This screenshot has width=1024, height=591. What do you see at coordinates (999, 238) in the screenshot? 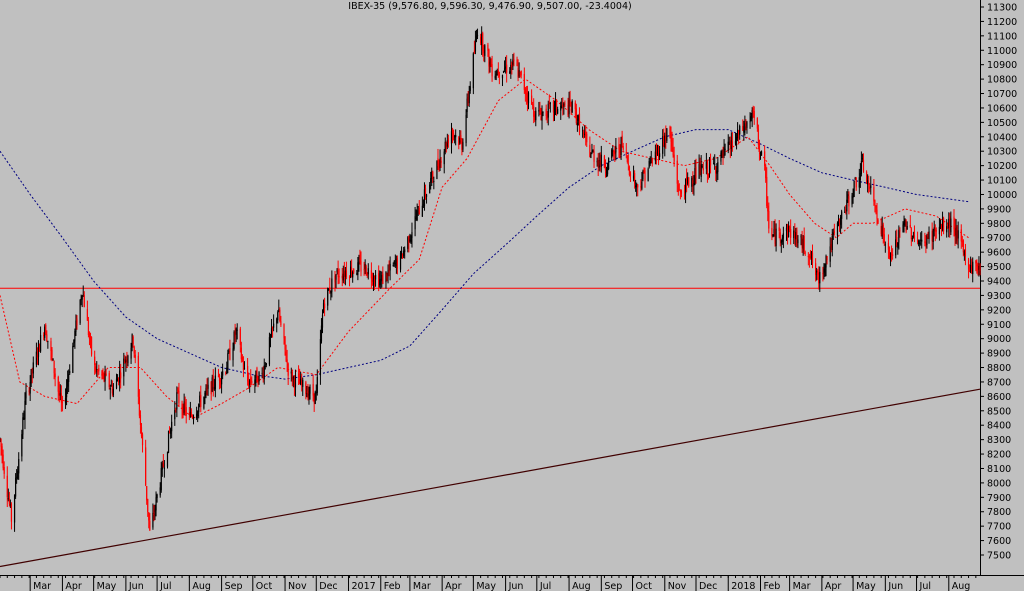
I see `y-tick-label: 9700` at bounding box center [999, 238].